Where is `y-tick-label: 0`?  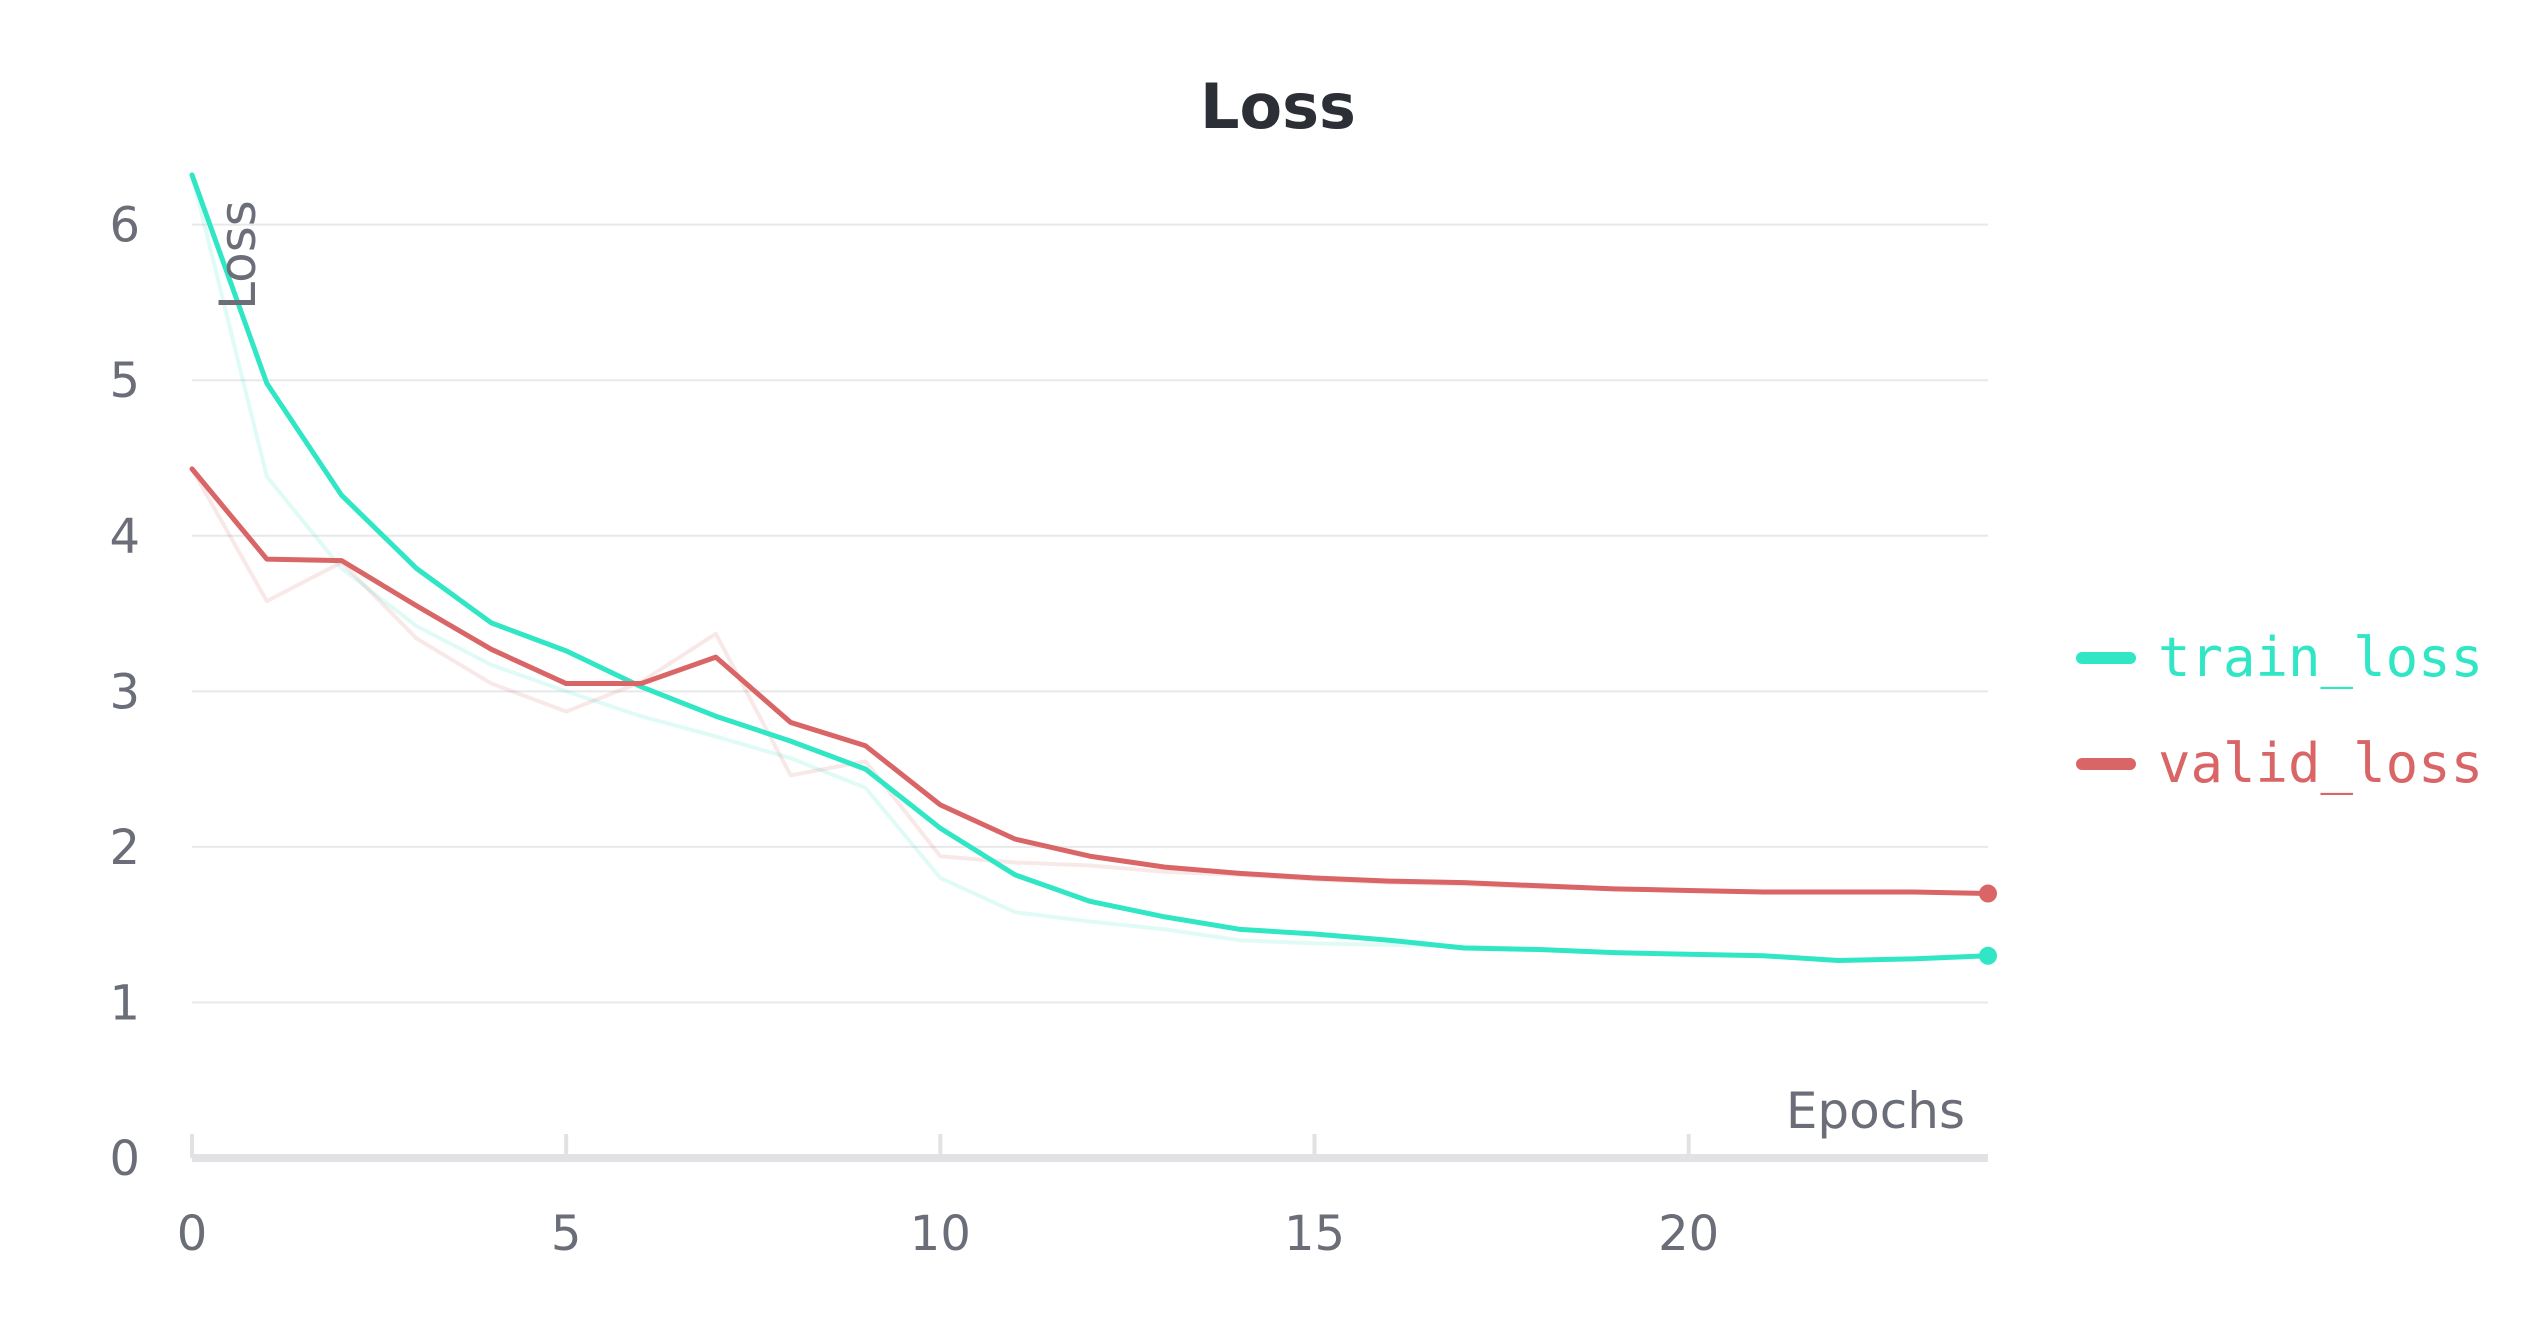
y-tick-label: 0 is located at coordinates (124, 1159).